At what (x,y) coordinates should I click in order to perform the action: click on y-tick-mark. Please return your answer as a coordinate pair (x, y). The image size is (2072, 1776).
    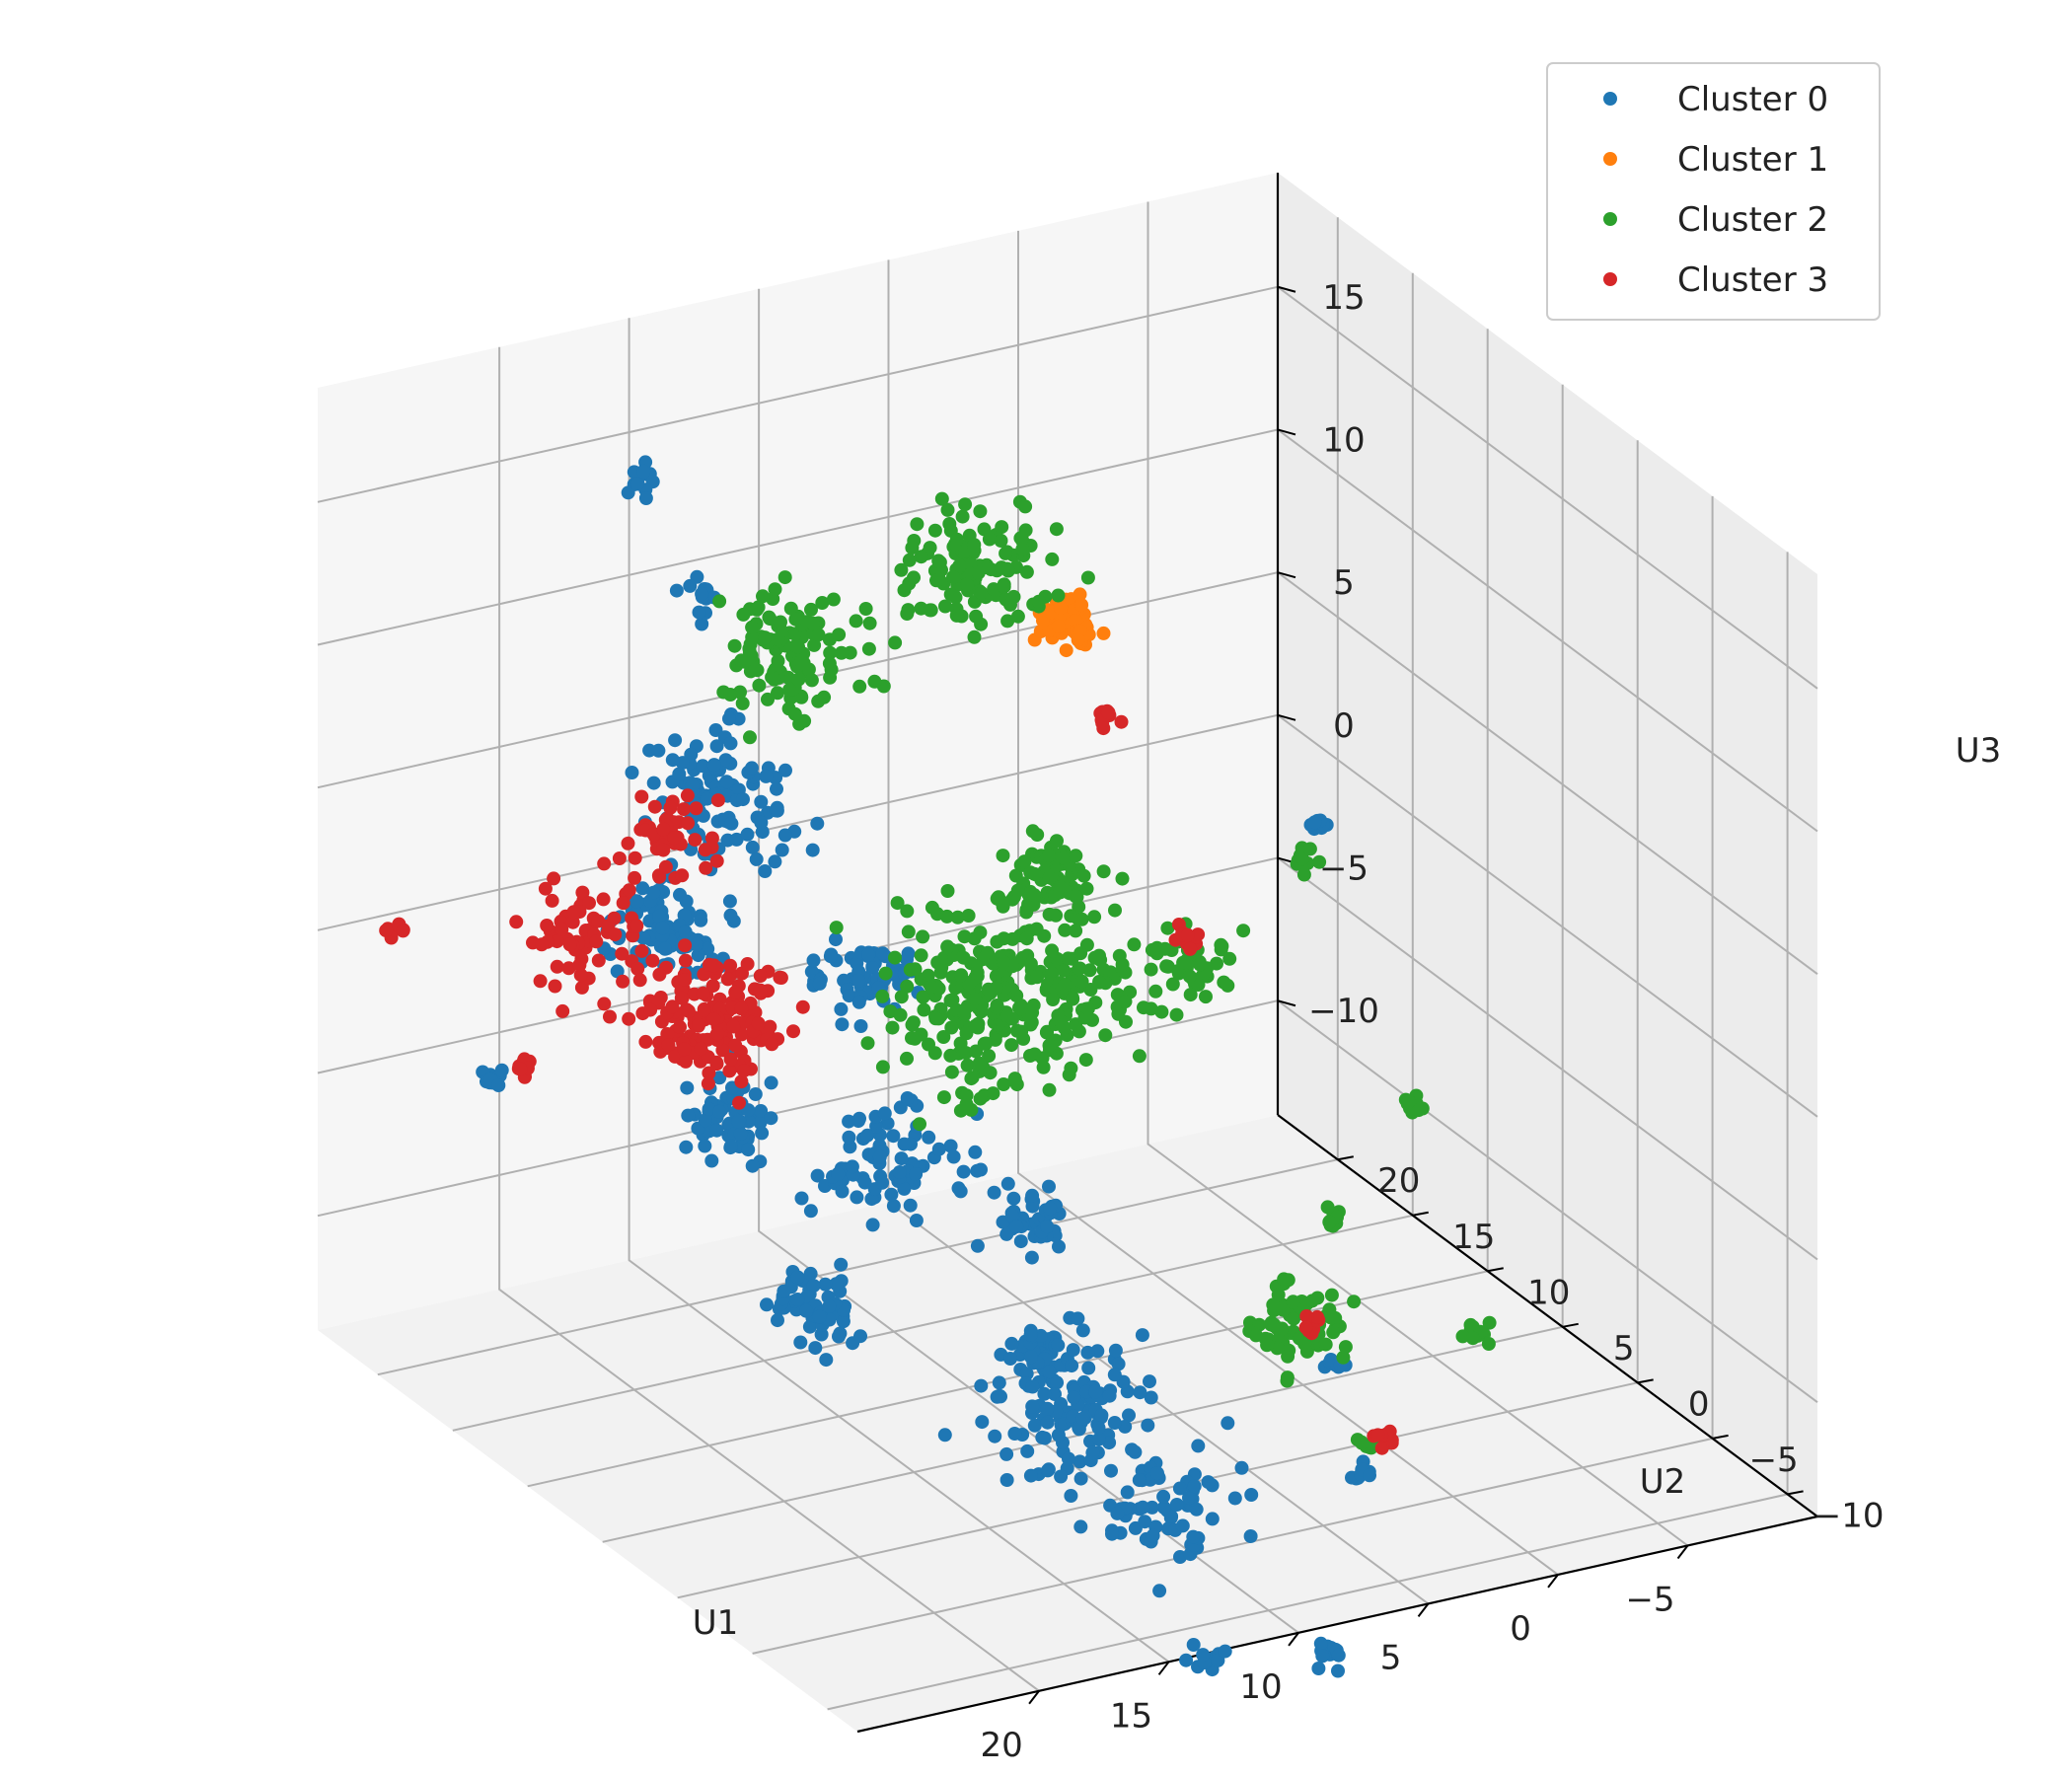
    Looking at the image, I should click on (1421, 1214).